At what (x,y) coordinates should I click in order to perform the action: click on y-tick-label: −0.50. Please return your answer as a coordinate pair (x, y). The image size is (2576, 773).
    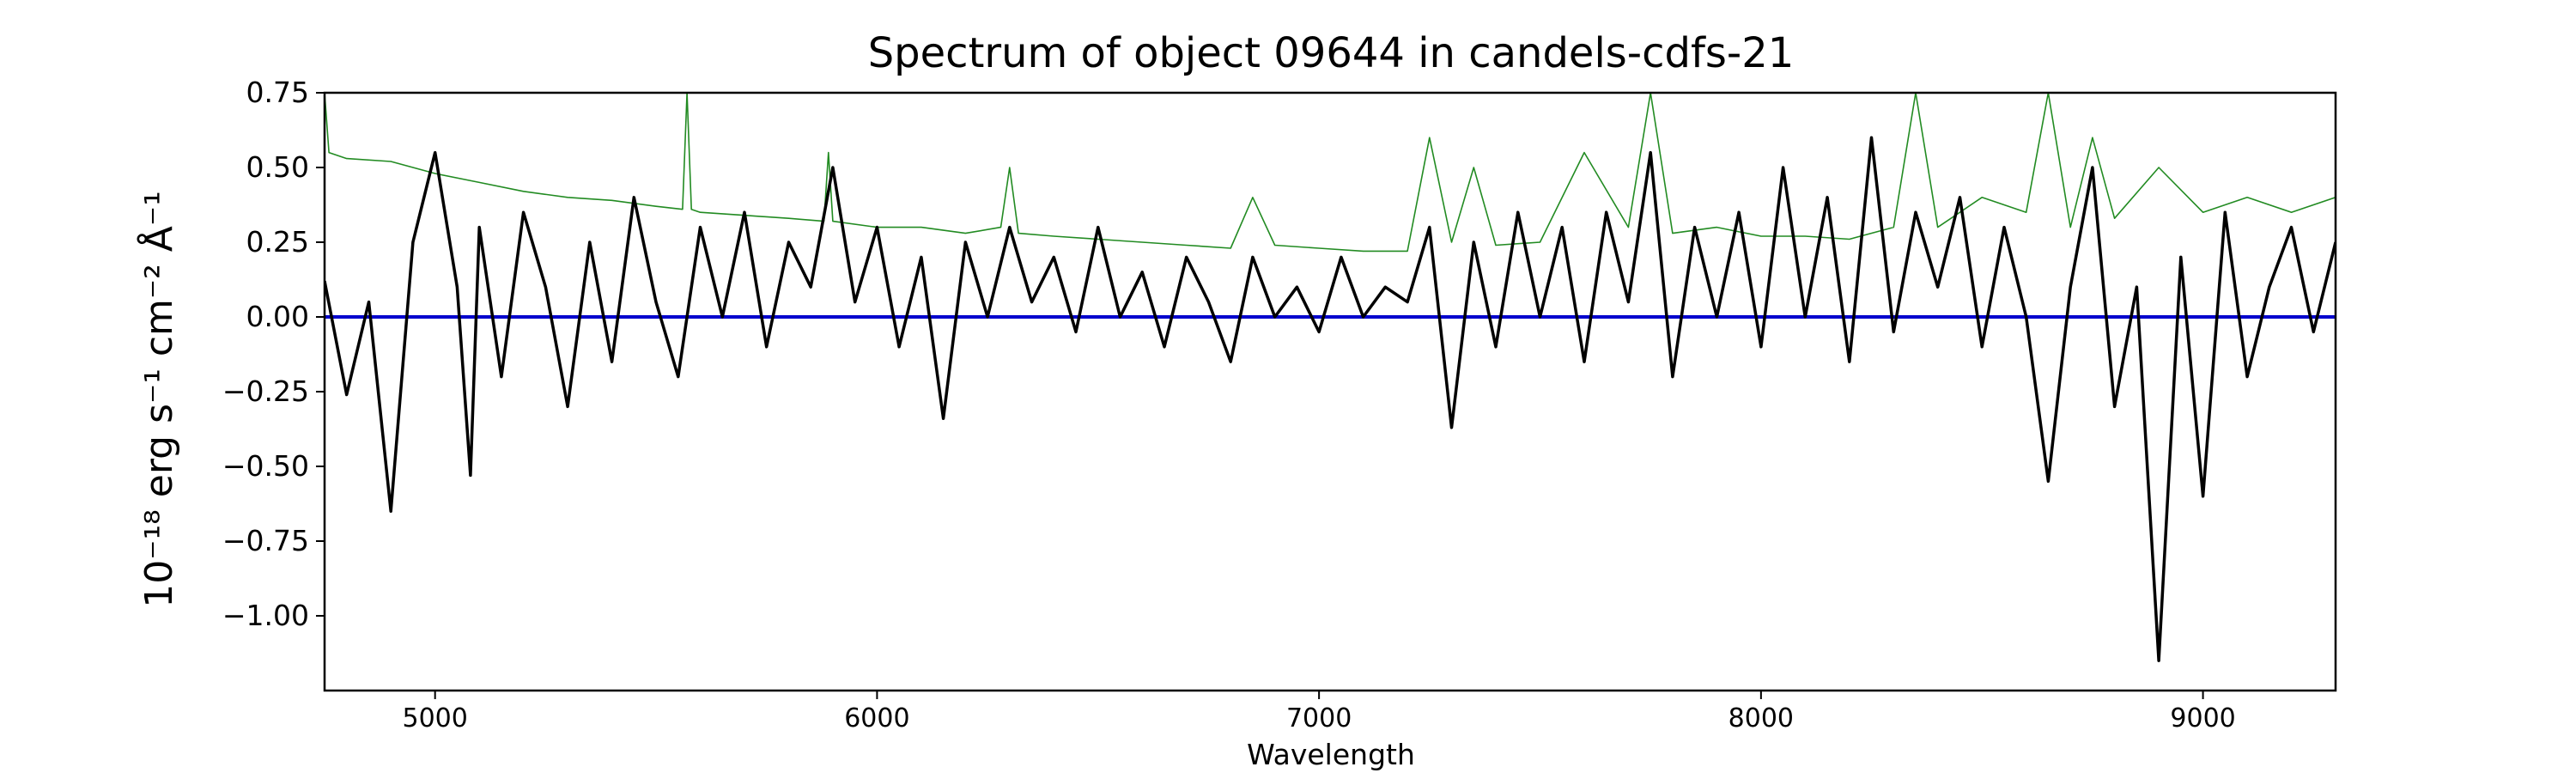
    Looking at the image, I should click on (265, 466).